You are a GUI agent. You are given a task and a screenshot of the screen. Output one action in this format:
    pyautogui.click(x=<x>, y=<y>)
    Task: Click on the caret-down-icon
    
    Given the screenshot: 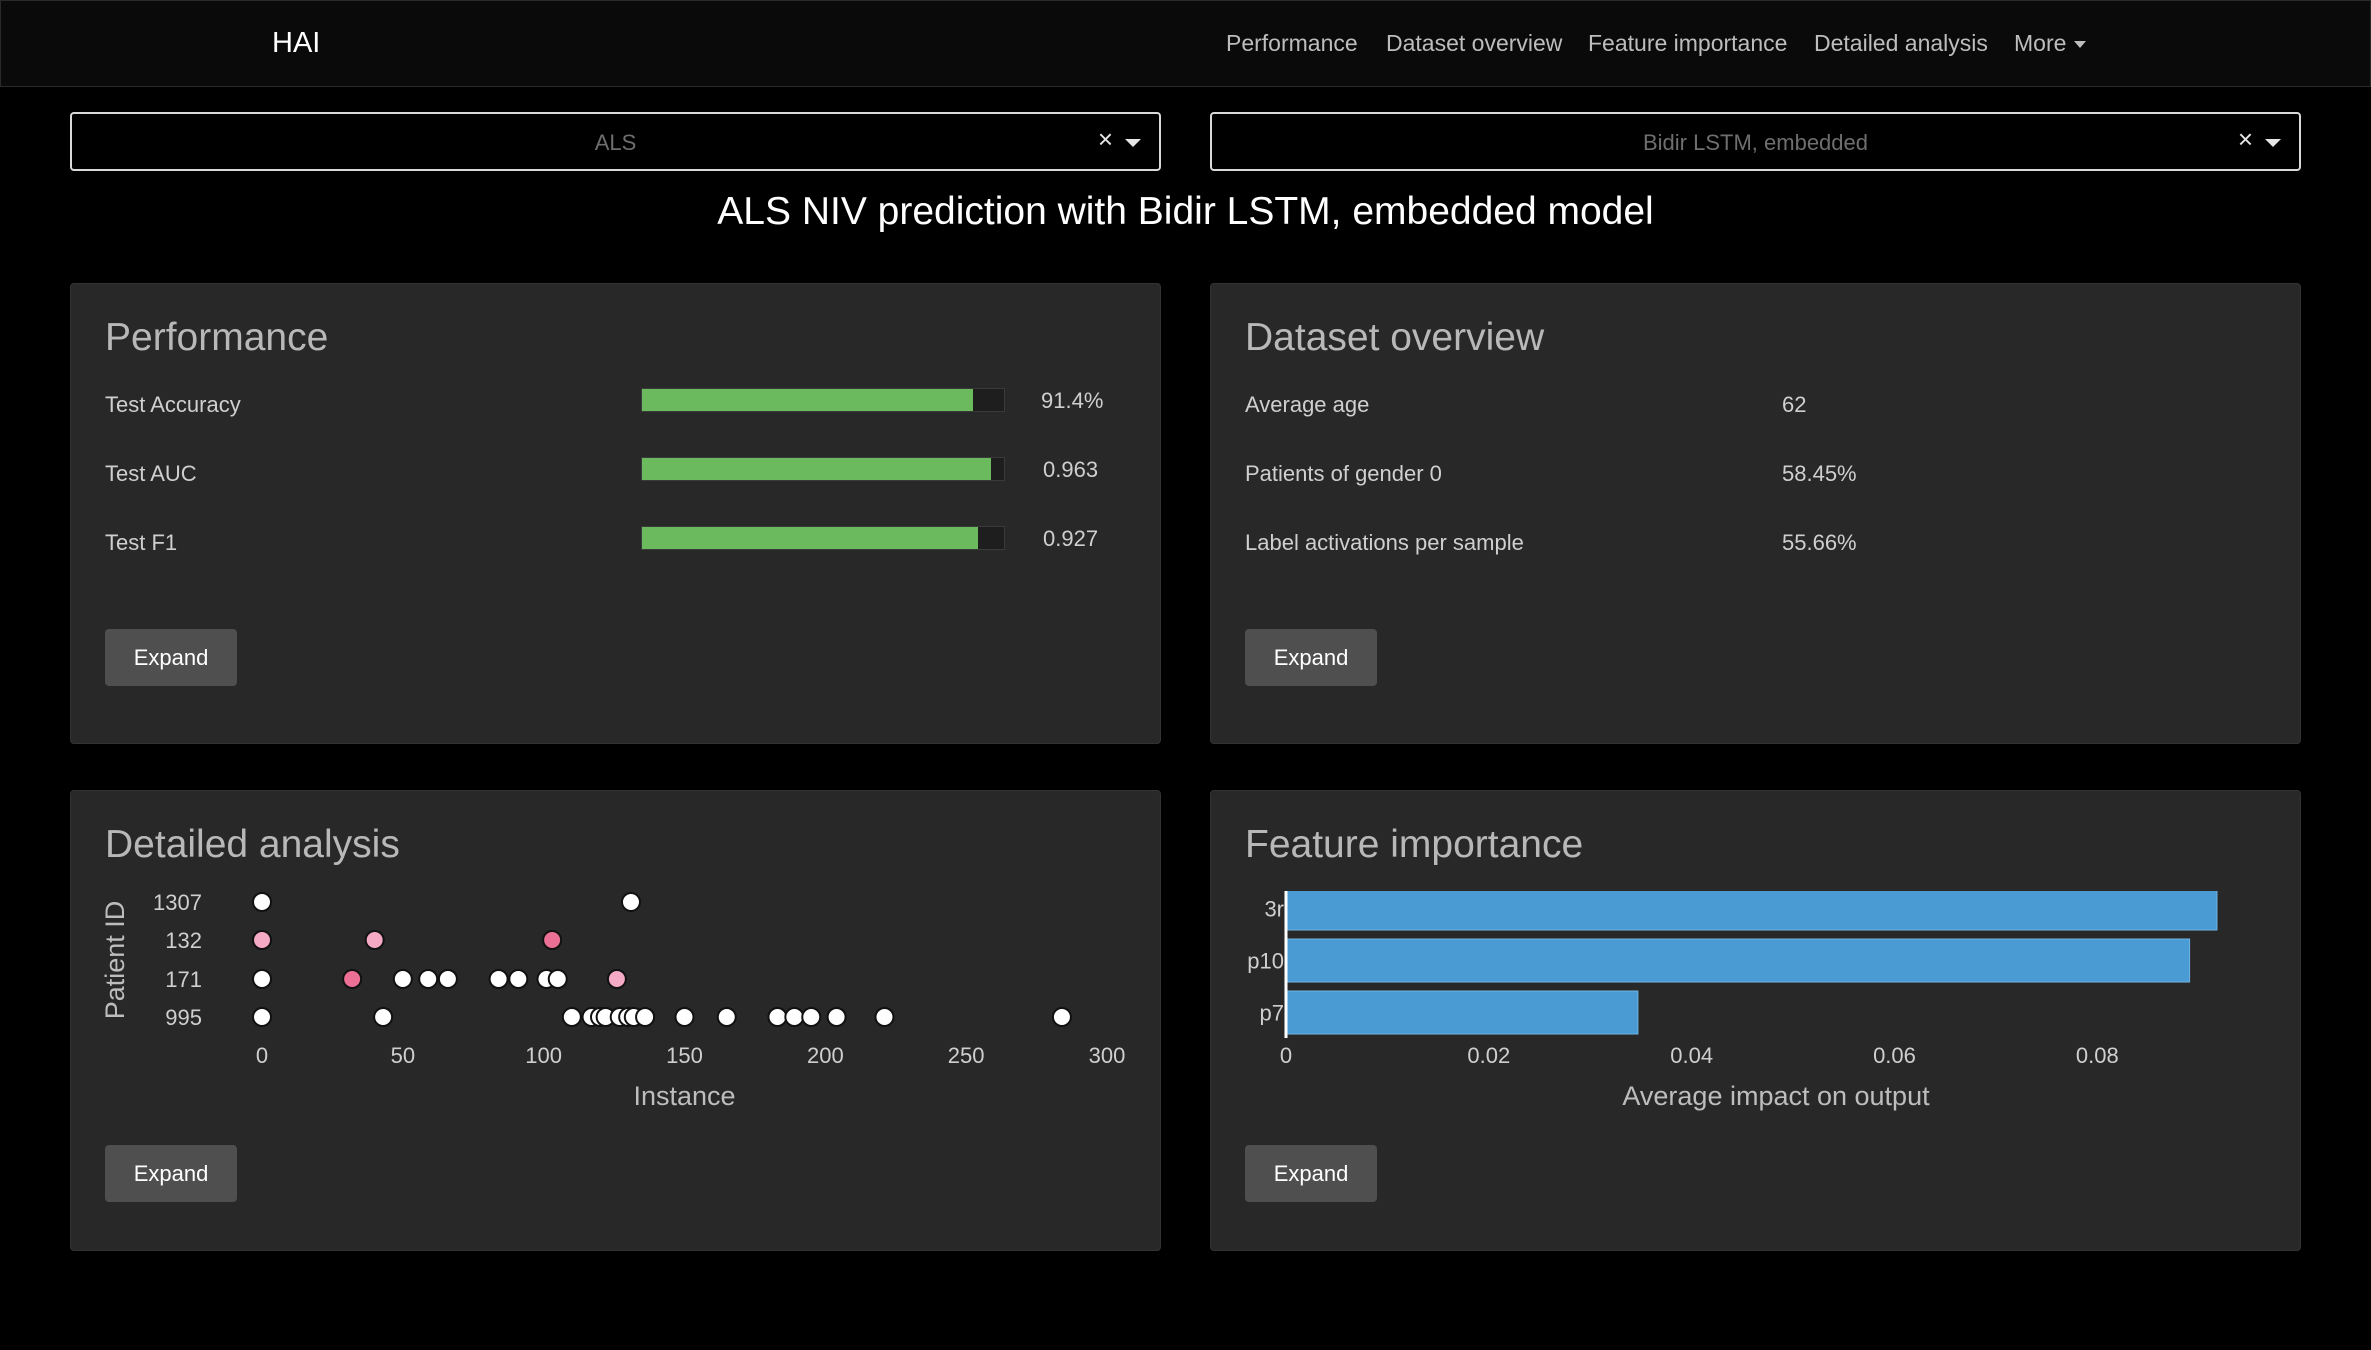 What is the action you would take?
    pyautogui.click(x=2080, y=45)
    